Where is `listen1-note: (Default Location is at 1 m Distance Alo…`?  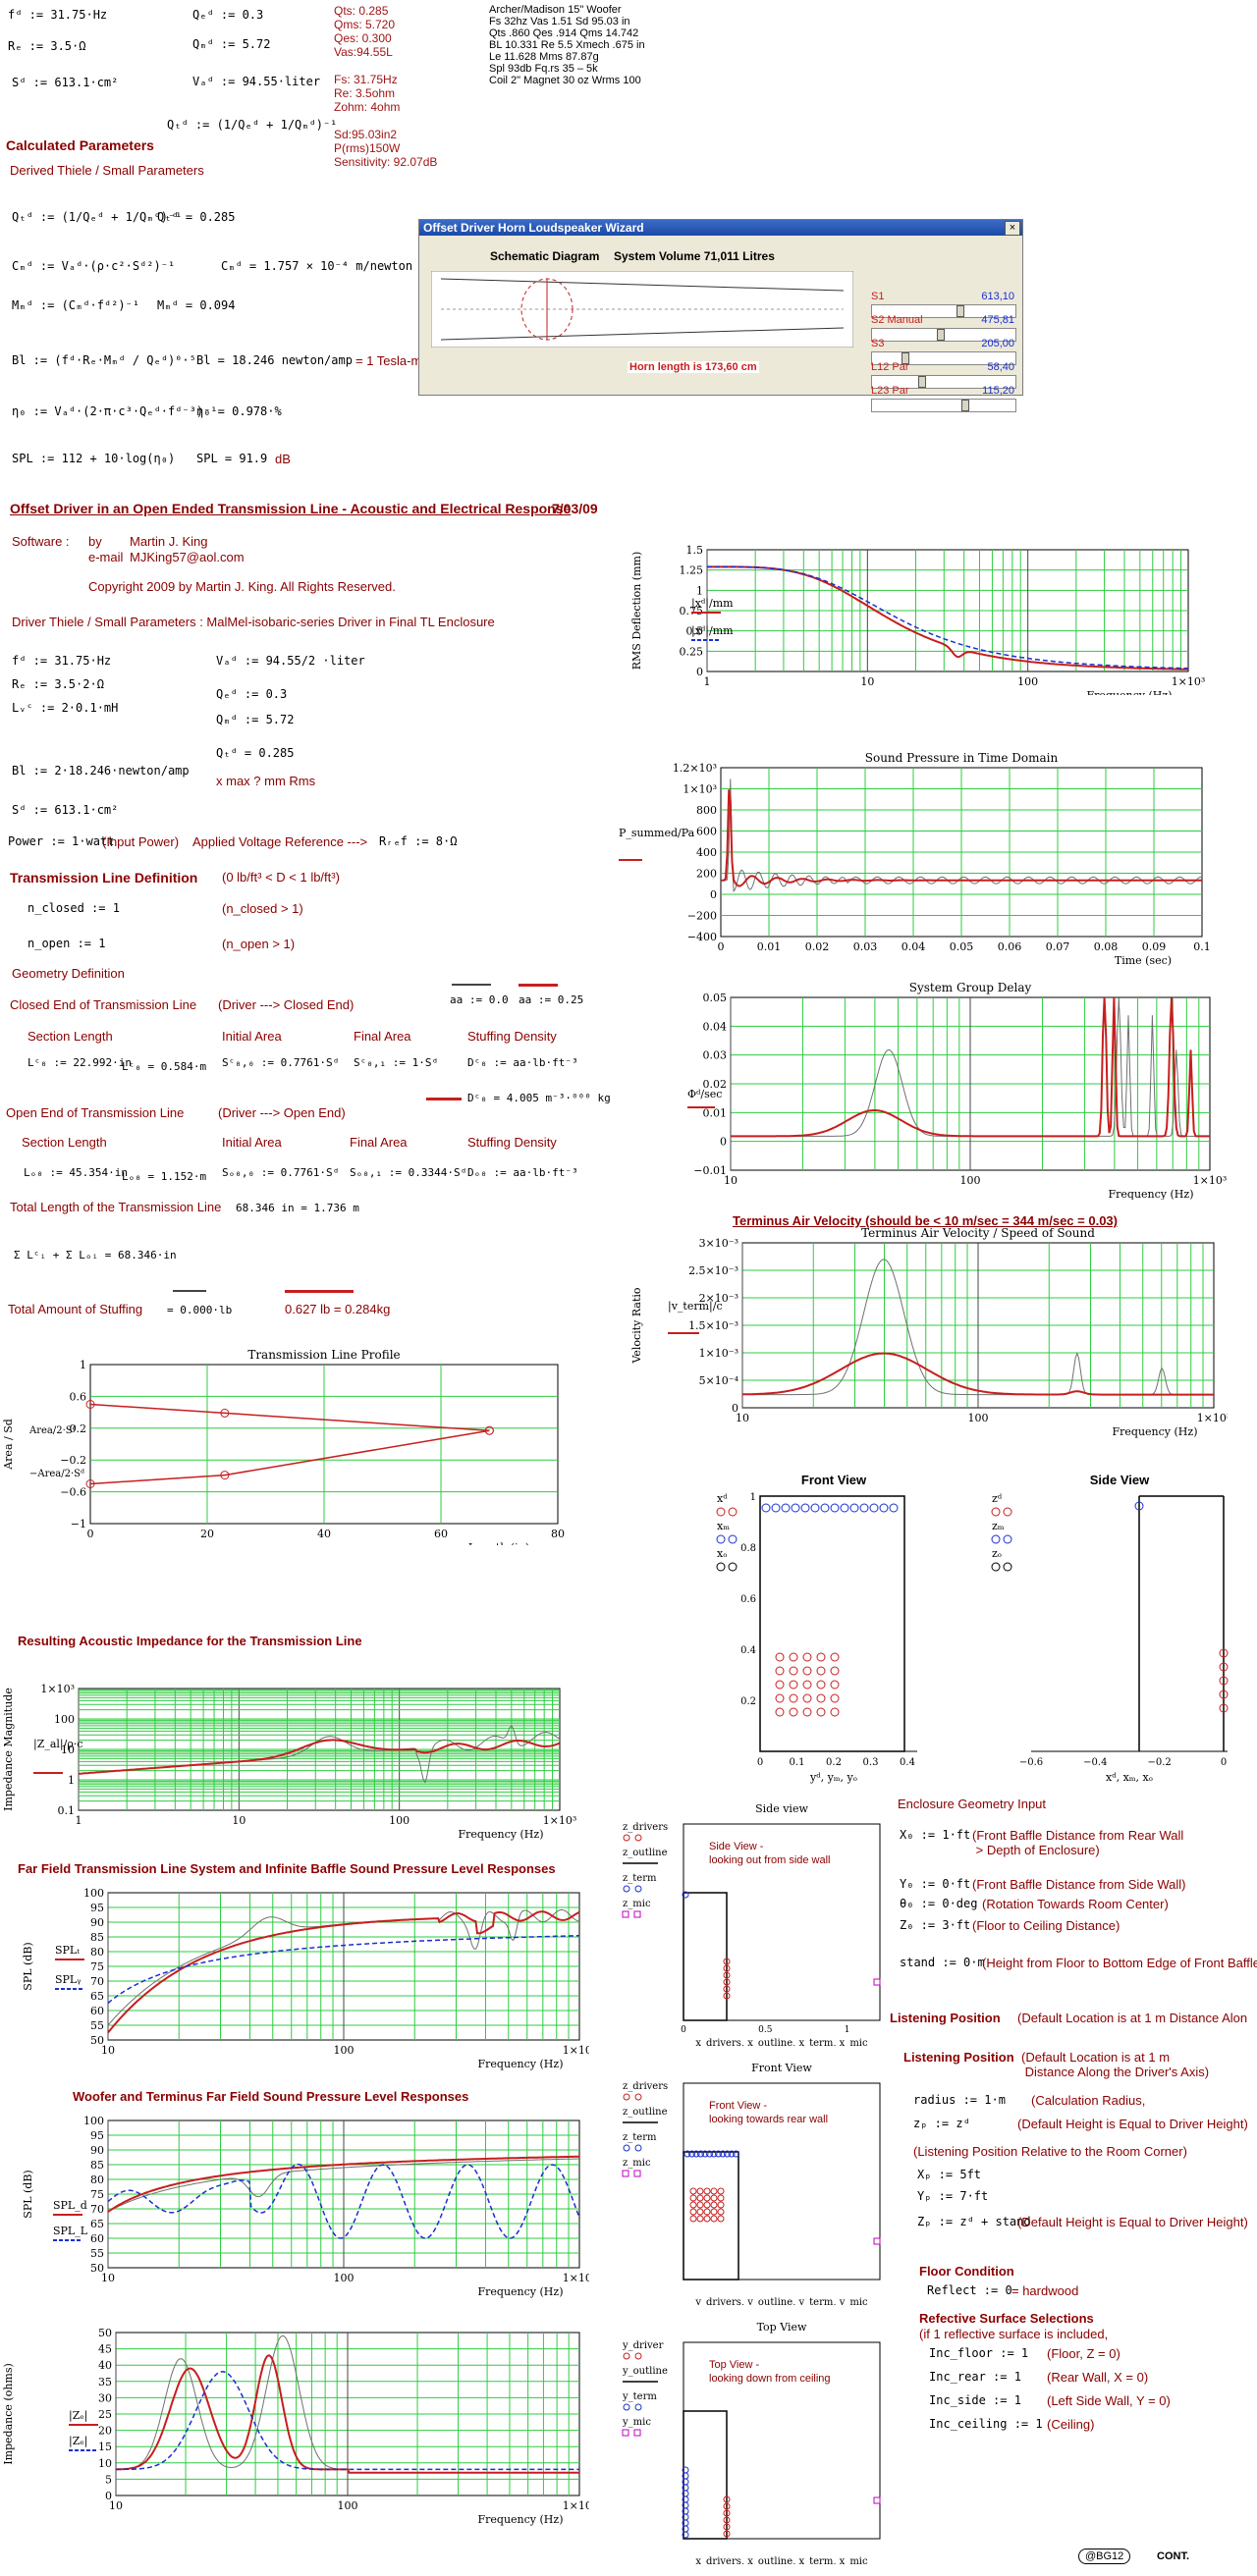
listen1-note: (Default Location is at 1 m Distance Alo… is located at coordinates (1132, 2018).